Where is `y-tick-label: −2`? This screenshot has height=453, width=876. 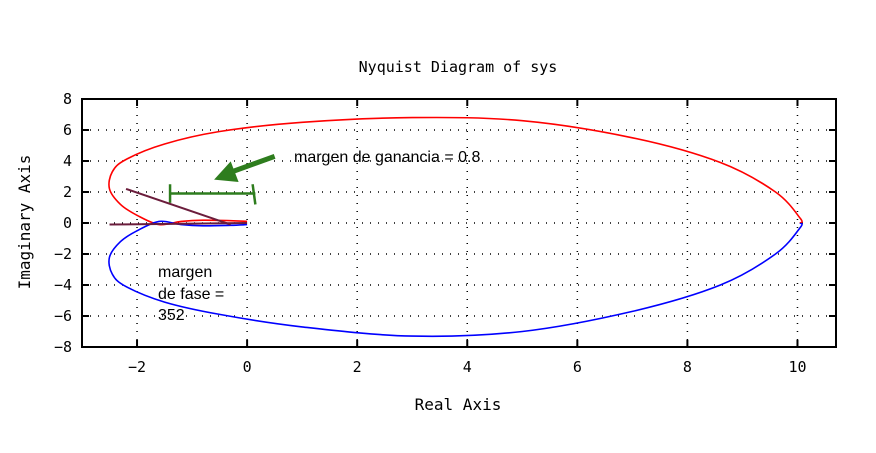 y-tick-label: −2 is located at coordinates (63, 254).